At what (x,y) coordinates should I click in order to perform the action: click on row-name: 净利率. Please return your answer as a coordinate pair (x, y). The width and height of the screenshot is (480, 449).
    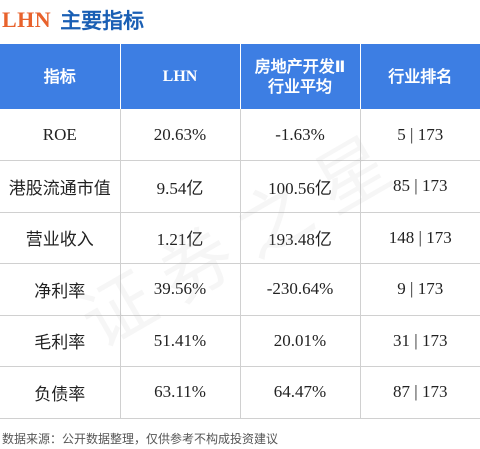
    Looking at the image, I should click on (60, 289).